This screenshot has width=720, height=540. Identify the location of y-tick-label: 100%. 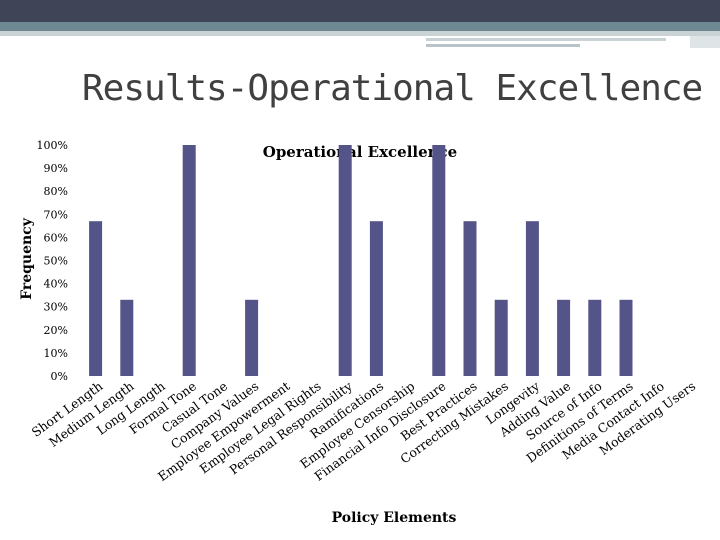
(52, 145).